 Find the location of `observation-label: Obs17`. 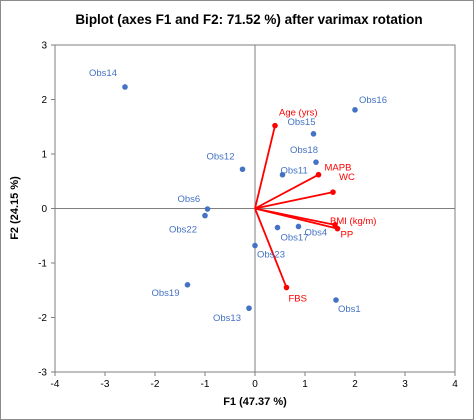

observation-label: Obs17 is located at coordinates (295, 238).